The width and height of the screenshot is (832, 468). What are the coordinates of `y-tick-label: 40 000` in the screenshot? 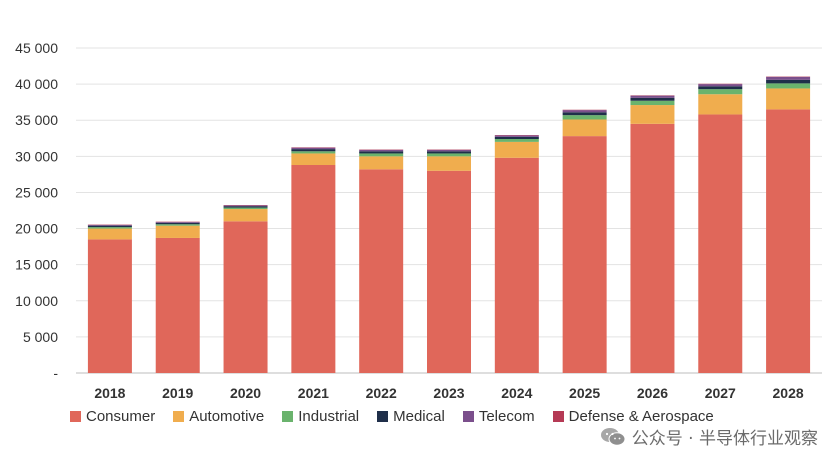 It's located at (36, 84).